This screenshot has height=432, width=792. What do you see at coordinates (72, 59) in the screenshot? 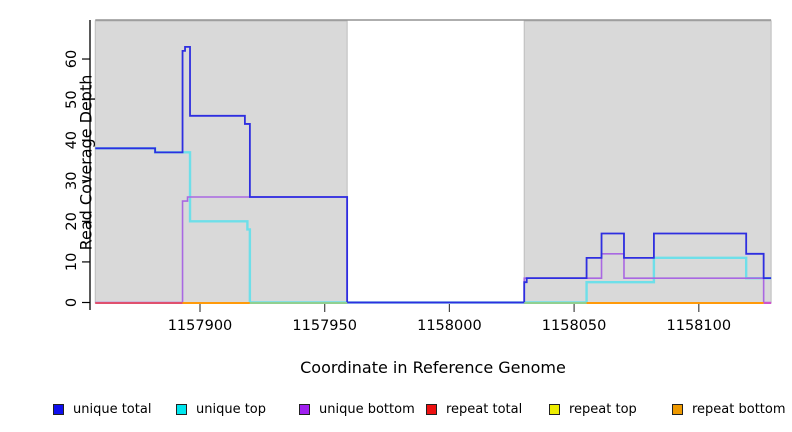
I see `y-tick-label: 60` at bounding box center [72, 59].